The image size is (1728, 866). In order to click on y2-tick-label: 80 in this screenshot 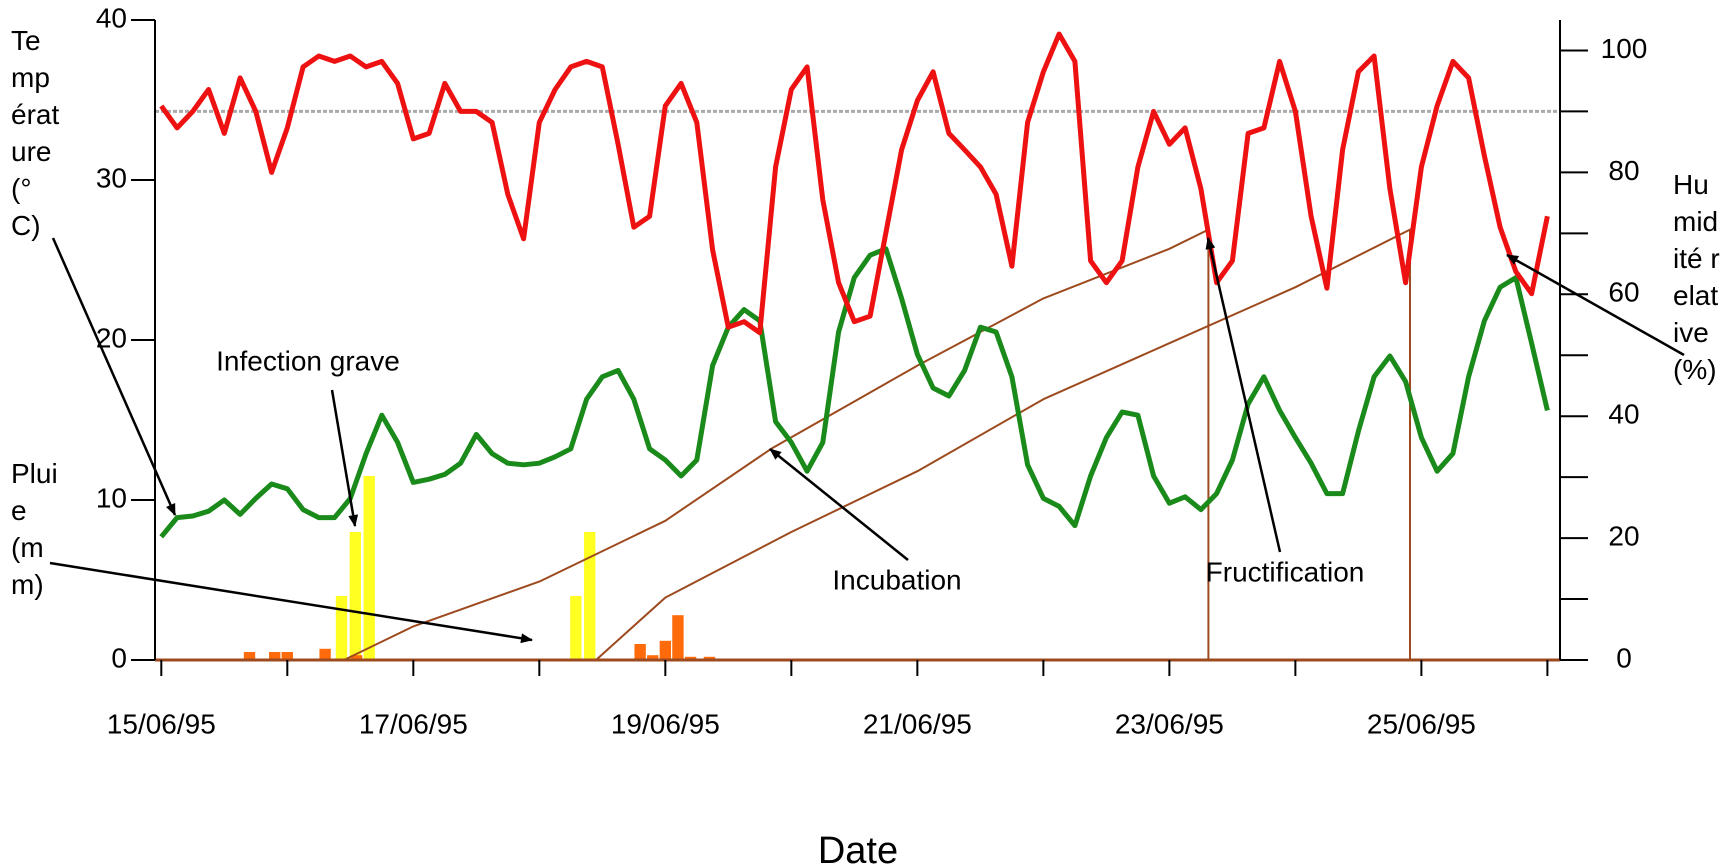, I will do `click(1623, 170)`.